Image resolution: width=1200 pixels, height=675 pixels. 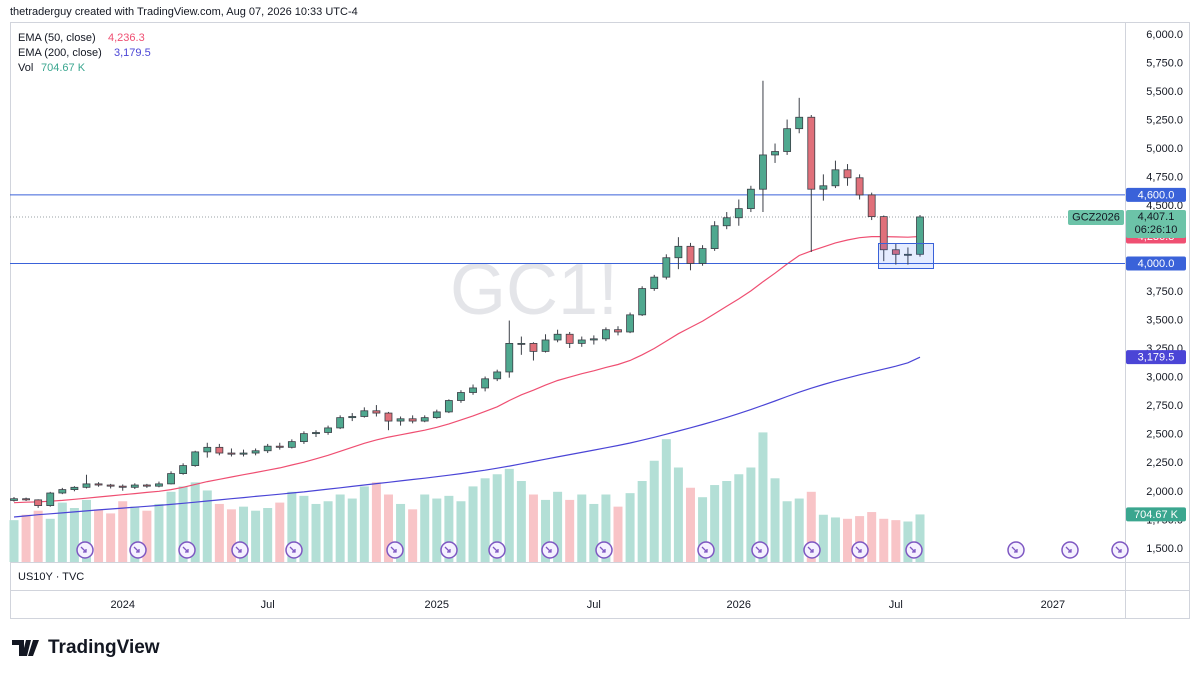 What do you see at coordinates (1164, 492) in the screenshot?
I see `y-tick-label: 2,000.0` at bounding box center [1164, 492].